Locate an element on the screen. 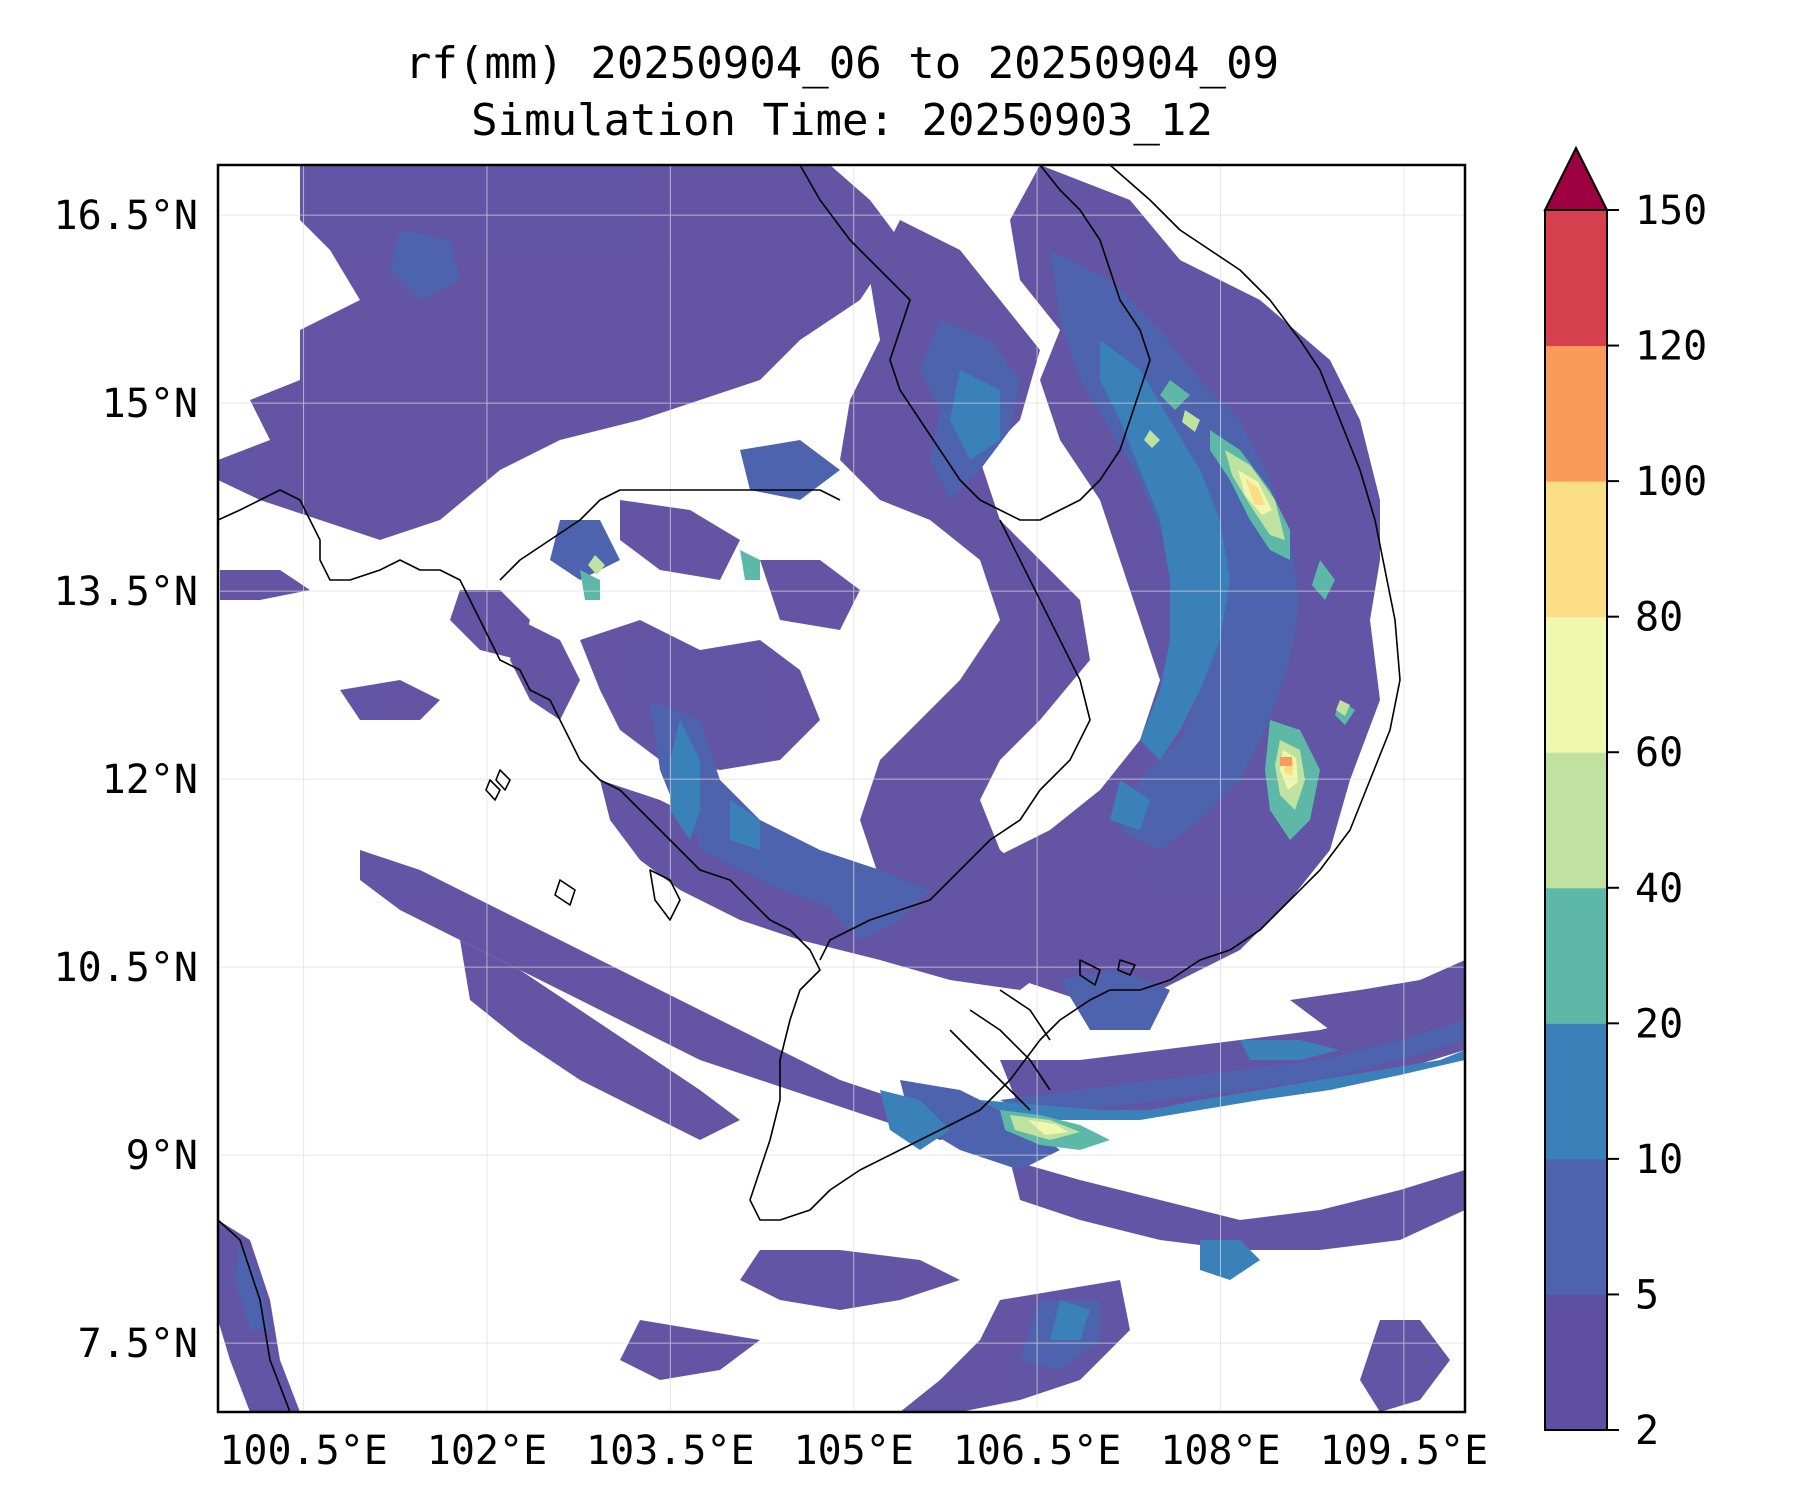  y-tick-label: 10.5°N is located at coordinates (126, 968).